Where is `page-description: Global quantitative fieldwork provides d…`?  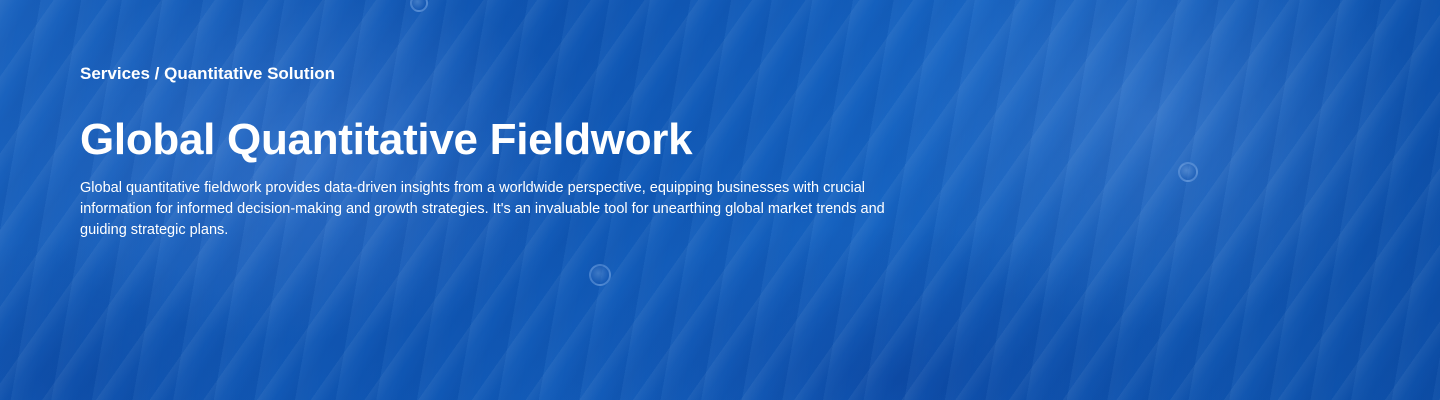 page-description: Global quantitative fieldwork provides d… is located at coordinates (482, 209).